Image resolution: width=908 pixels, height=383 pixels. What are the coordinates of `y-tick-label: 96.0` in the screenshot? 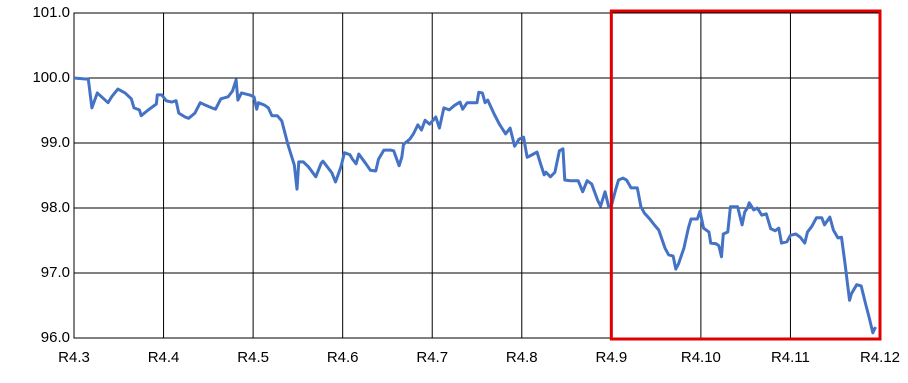 It's located at (55, 337).